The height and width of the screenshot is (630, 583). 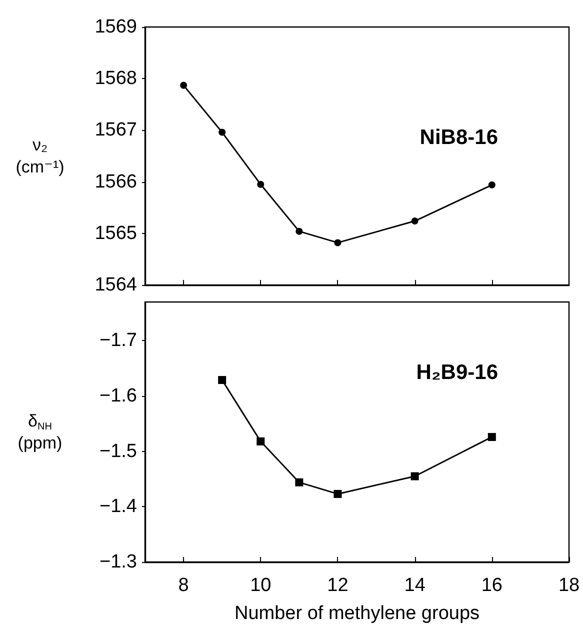 What do you see at coordinates (115, 181) in the screenshot?
I see `y-tick-label: 1566` at bounding box center [115, 181].